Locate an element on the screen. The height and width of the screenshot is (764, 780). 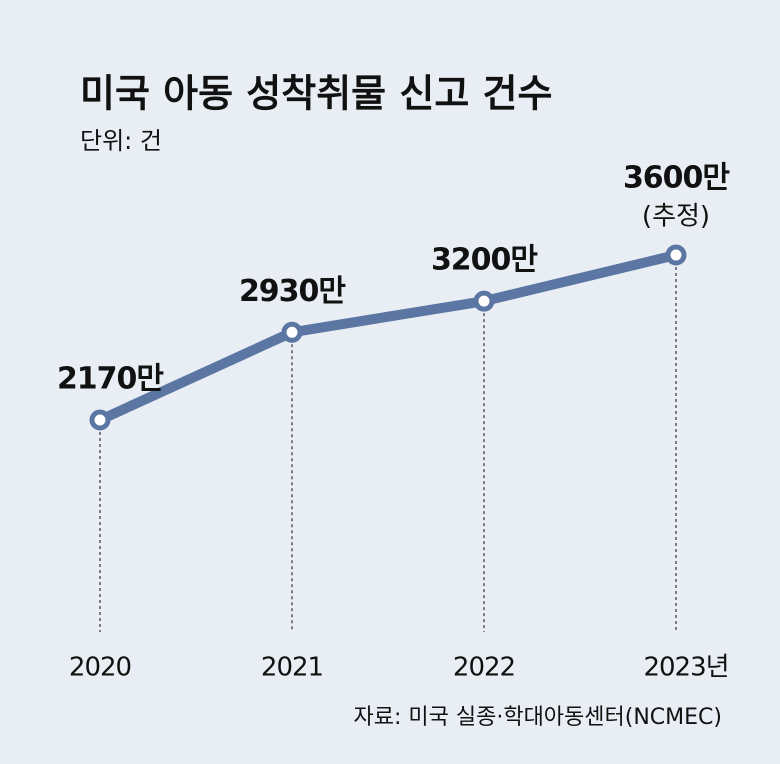
annotation: (추정) is located at coordinates (676, 217).